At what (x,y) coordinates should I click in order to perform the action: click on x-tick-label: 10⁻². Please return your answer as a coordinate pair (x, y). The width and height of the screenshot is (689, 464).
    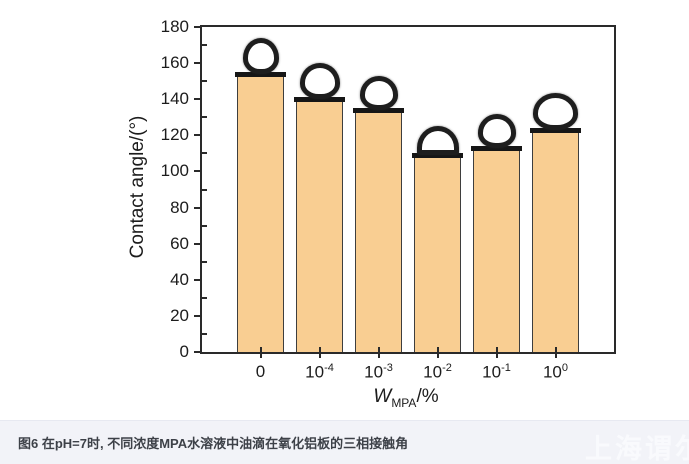
    Looking at the image, I should click on (437, 372).